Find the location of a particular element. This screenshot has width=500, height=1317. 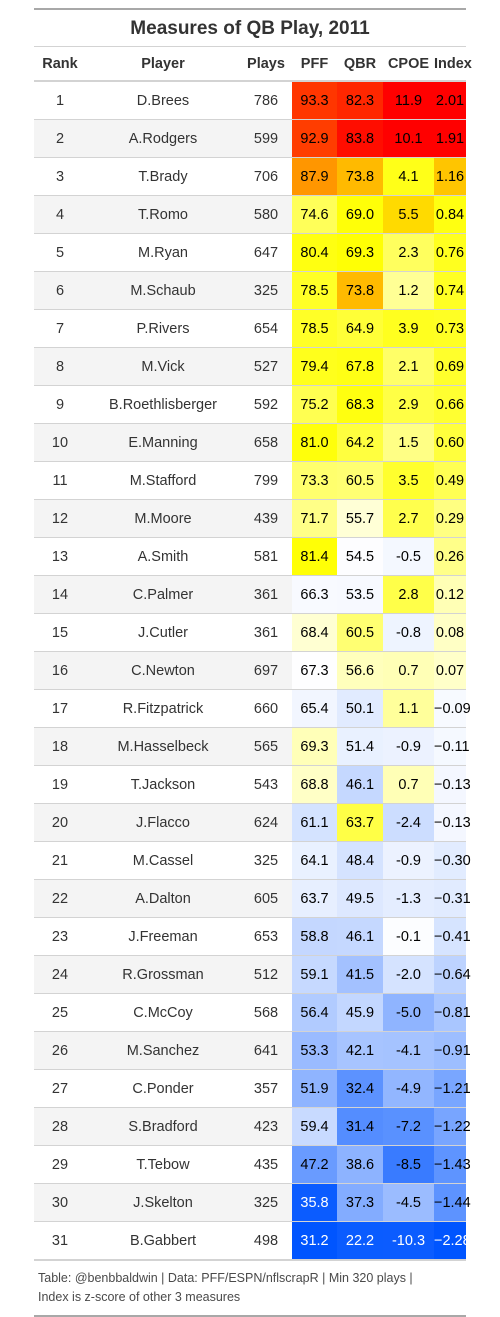

cell-cpoe: 11.9 is located at coordinates (408, 100).